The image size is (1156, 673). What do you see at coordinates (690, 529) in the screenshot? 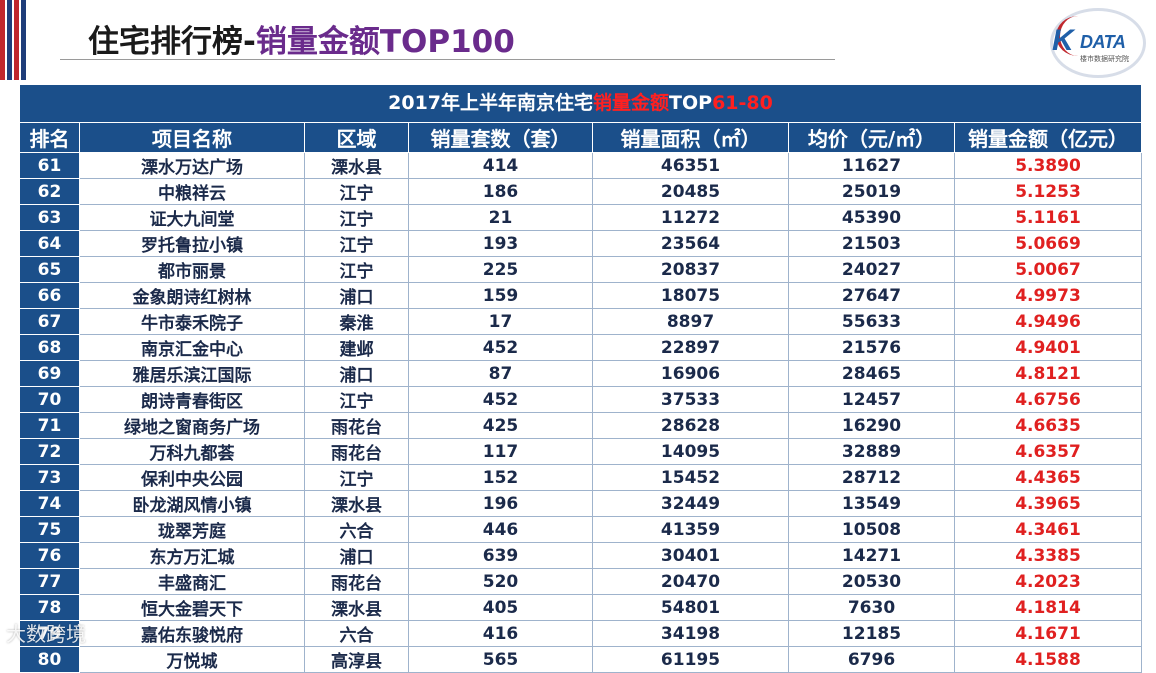
I see `cell-area-sold: 41359` at bounding box center [690, 529].